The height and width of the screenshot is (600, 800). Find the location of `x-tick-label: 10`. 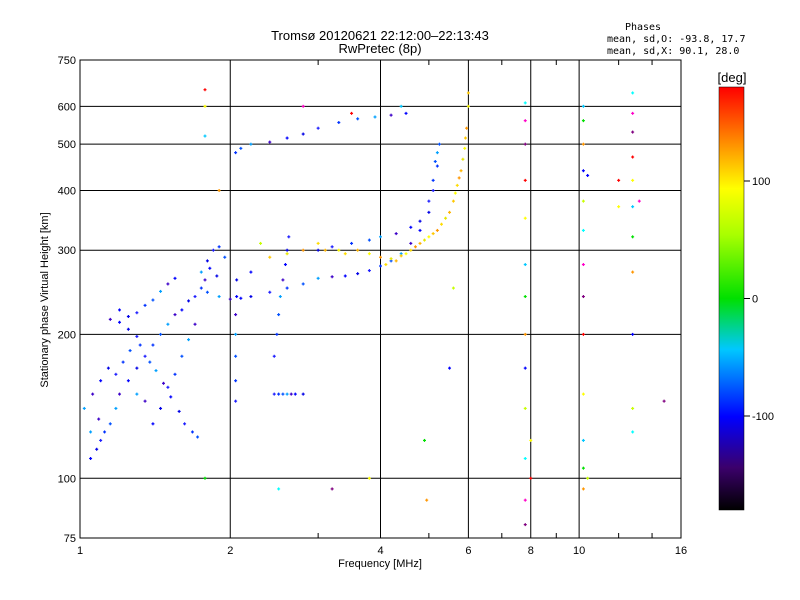

x-tick-label: 10 is located at coordinates (579, 551).